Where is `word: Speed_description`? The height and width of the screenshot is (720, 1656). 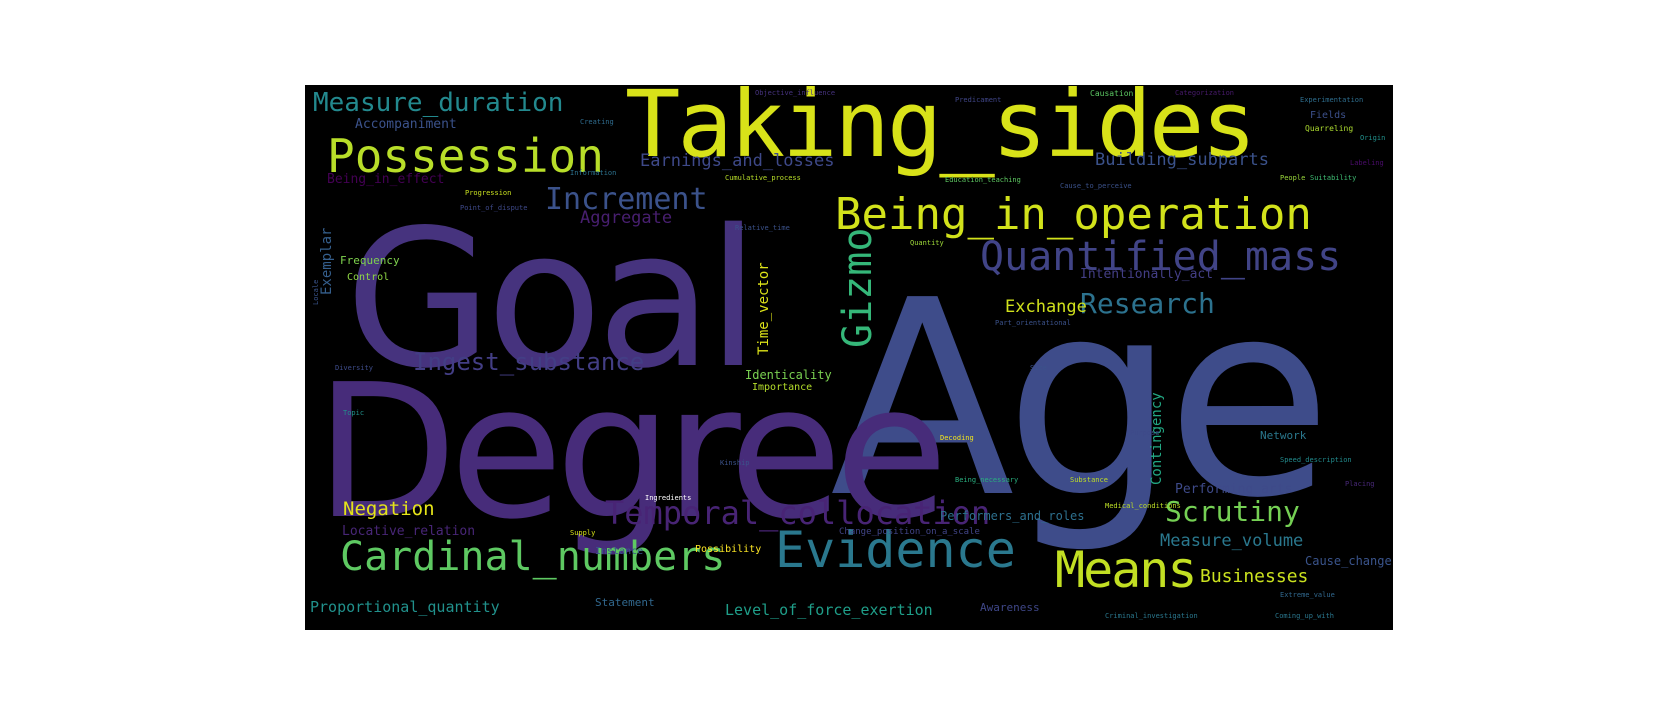 word: Speed_description is located at coordinates (1316, 460).